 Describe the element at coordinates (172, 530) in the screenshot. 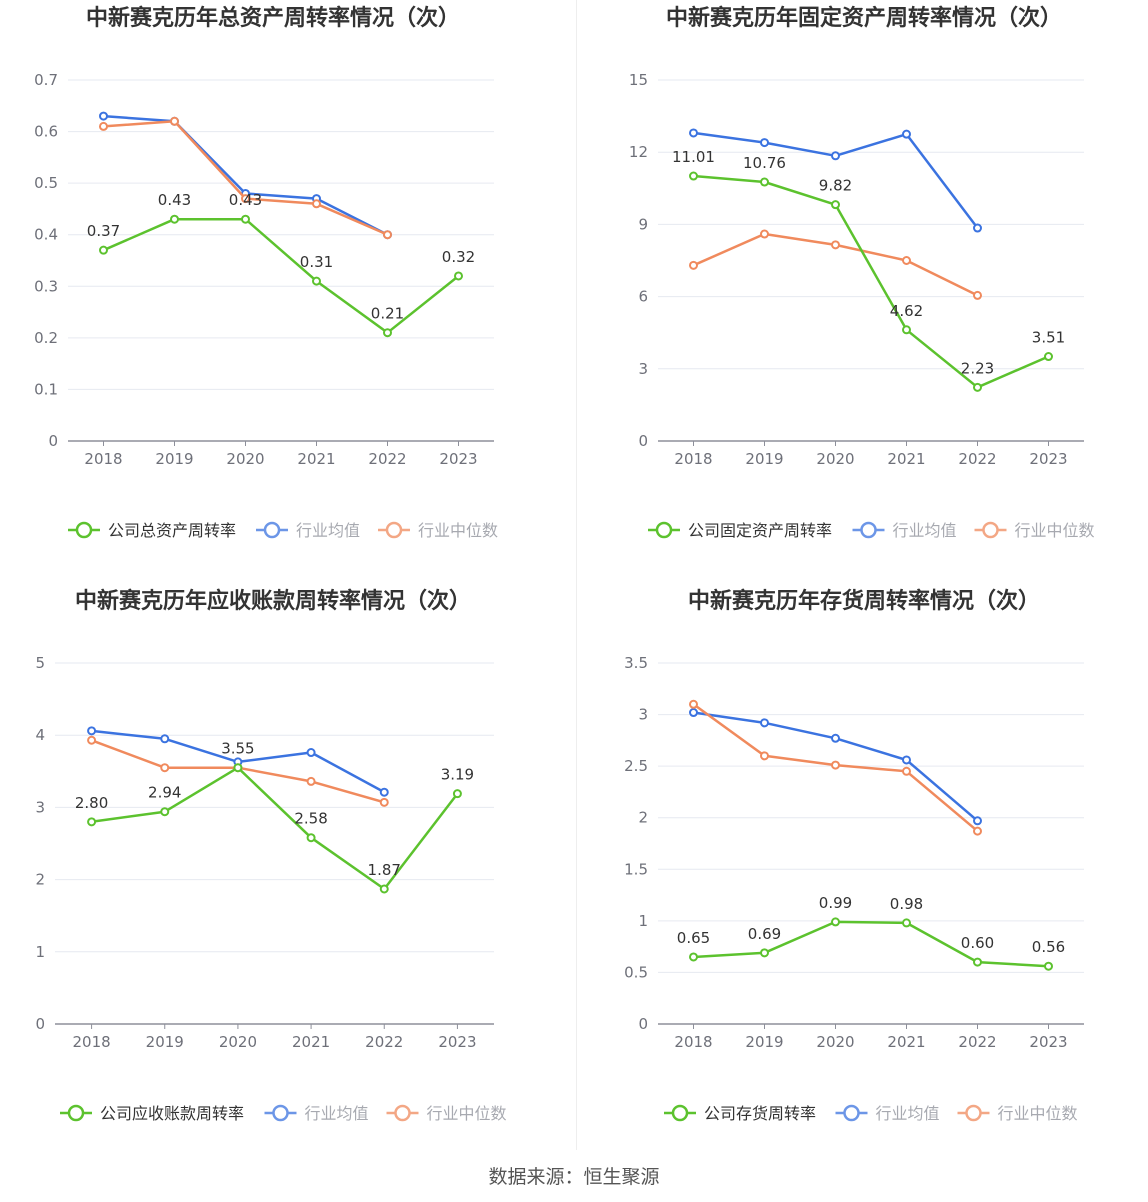

I see `legend-label: 公司总资产周转率` at that location.